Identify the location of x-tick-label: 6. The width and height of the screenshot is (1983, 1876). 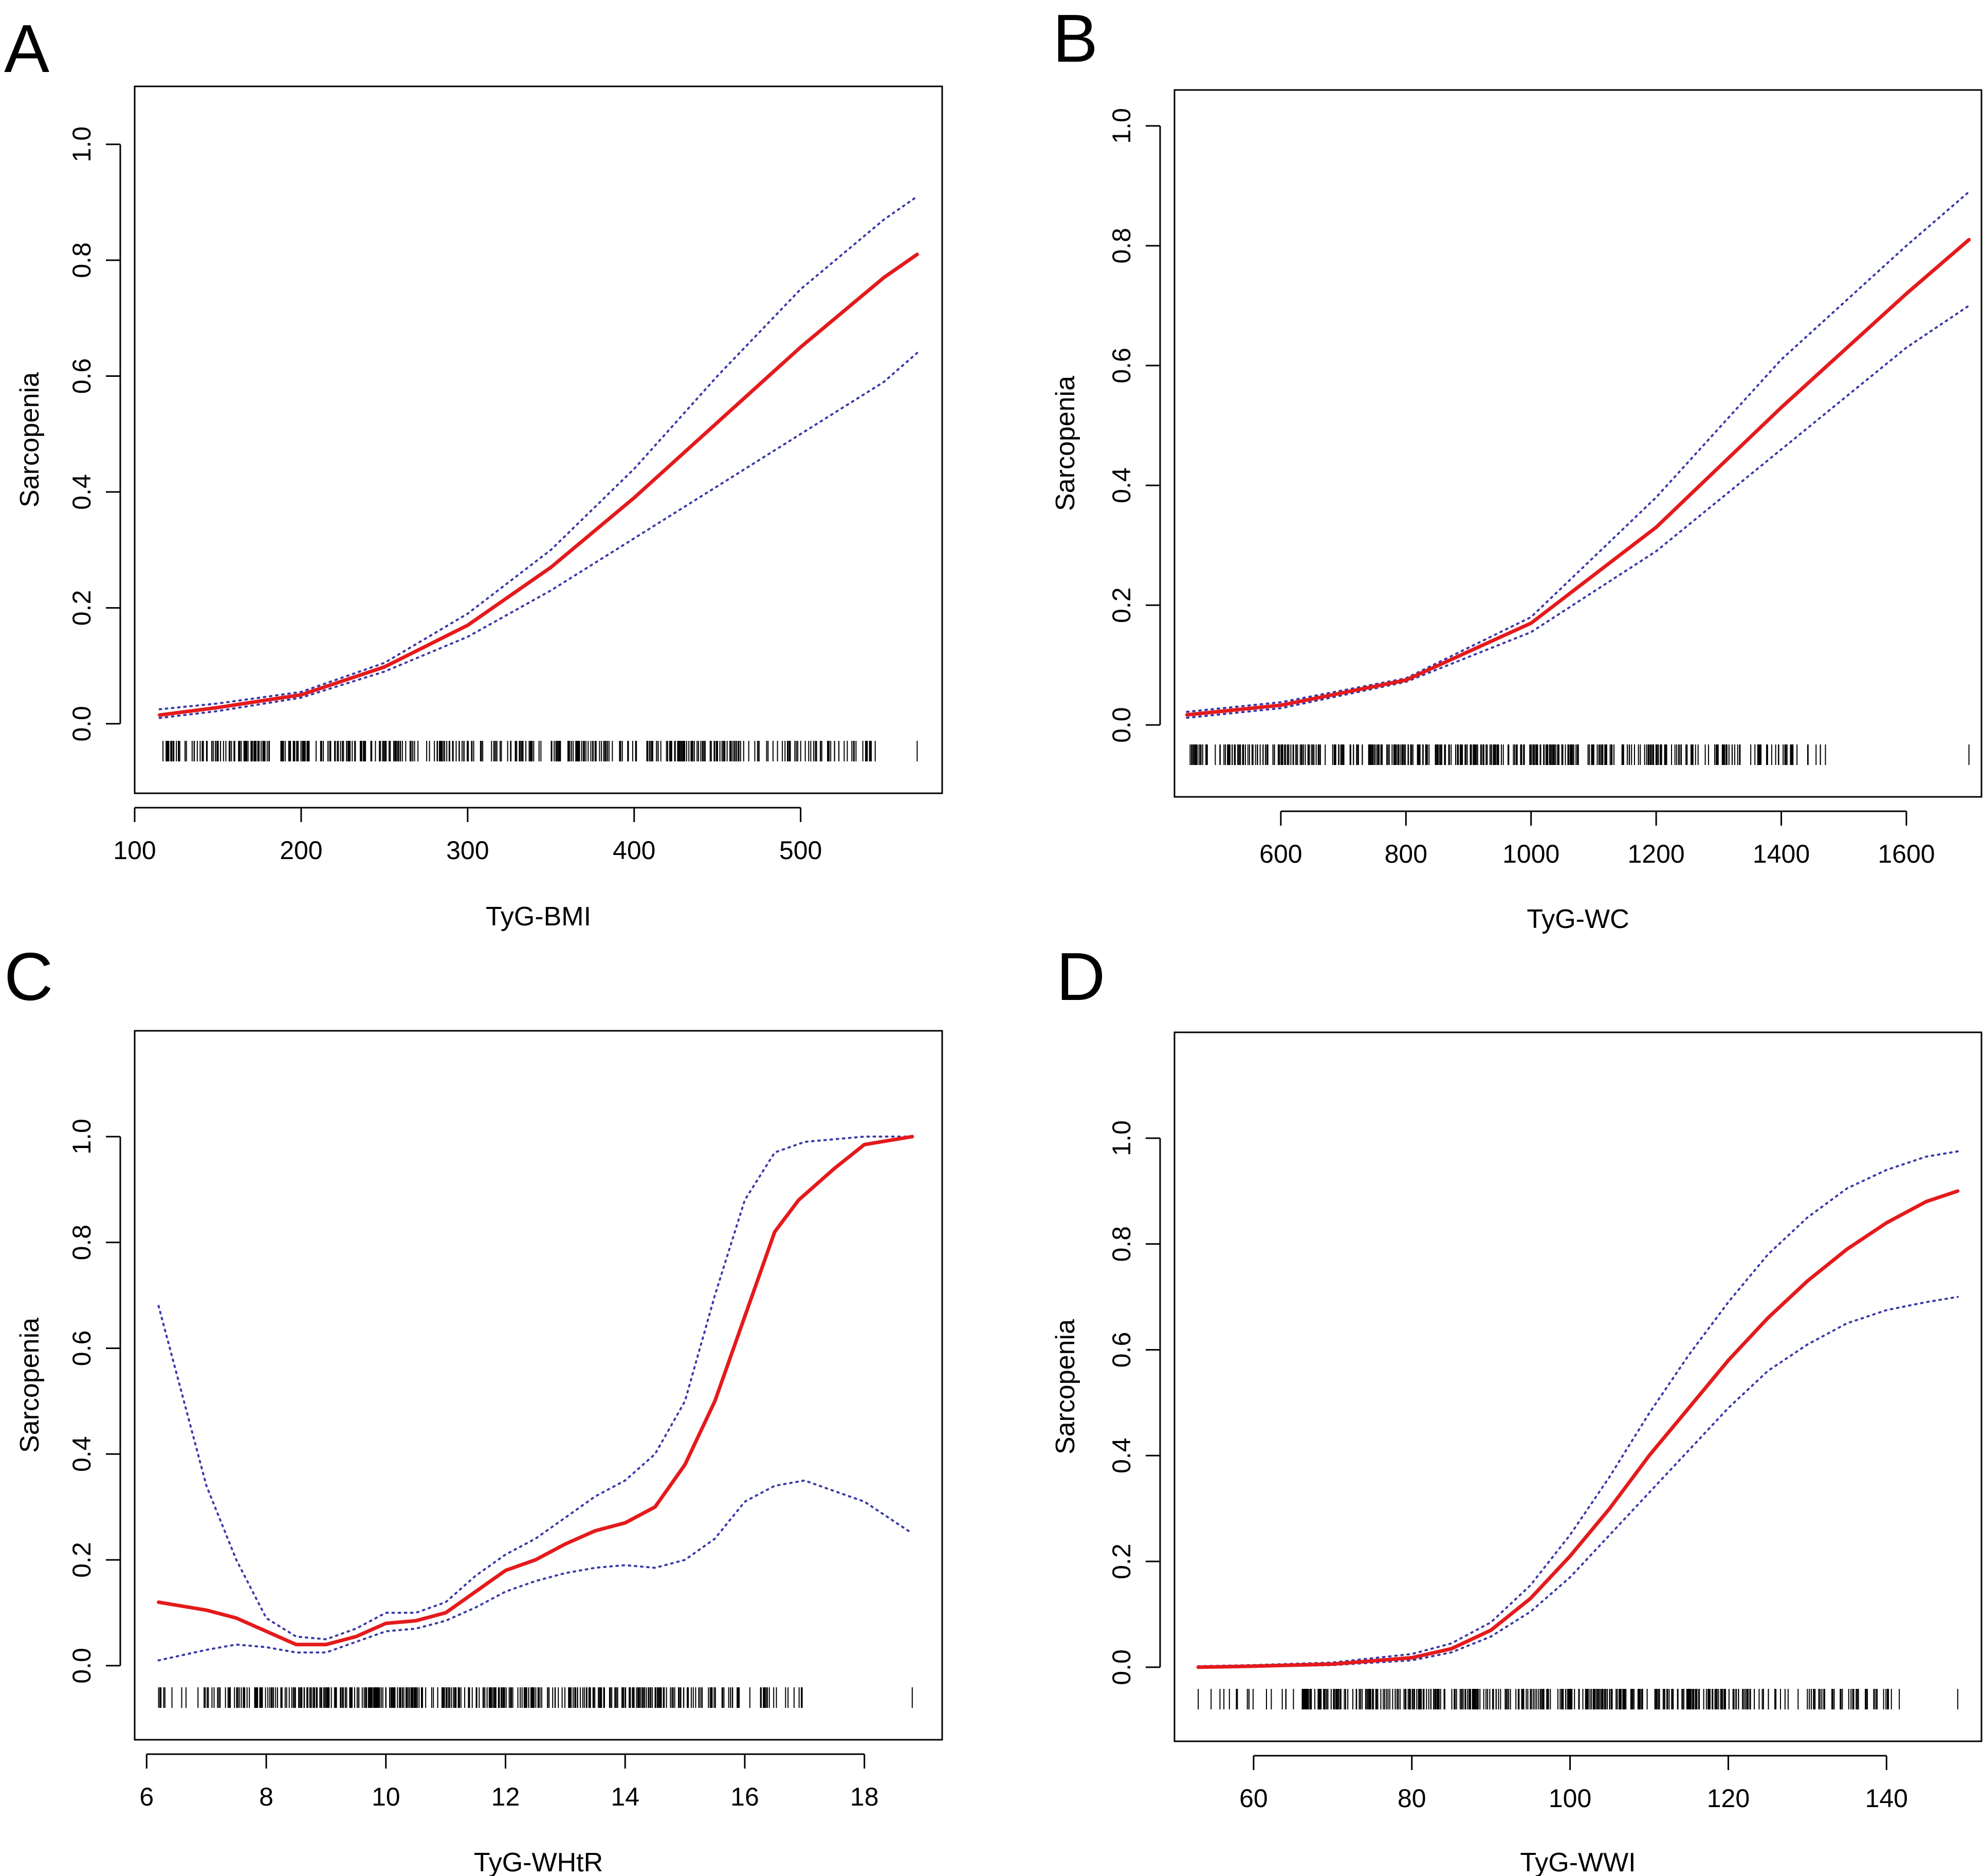
(146, 1796).